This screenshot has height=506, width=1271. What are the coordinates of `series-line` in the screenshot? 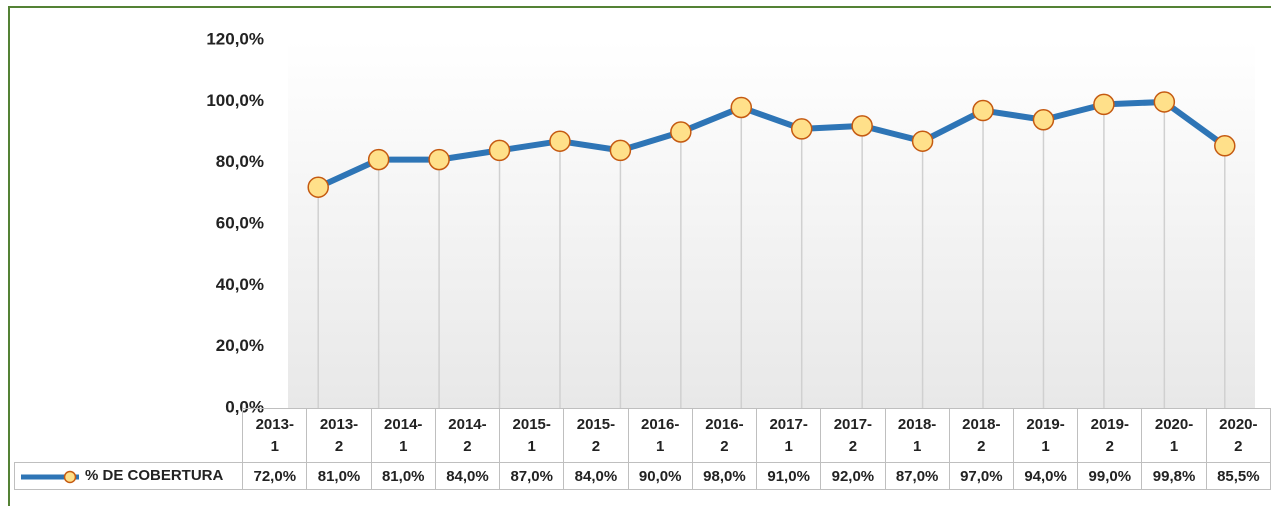 It's located at (771, 144).